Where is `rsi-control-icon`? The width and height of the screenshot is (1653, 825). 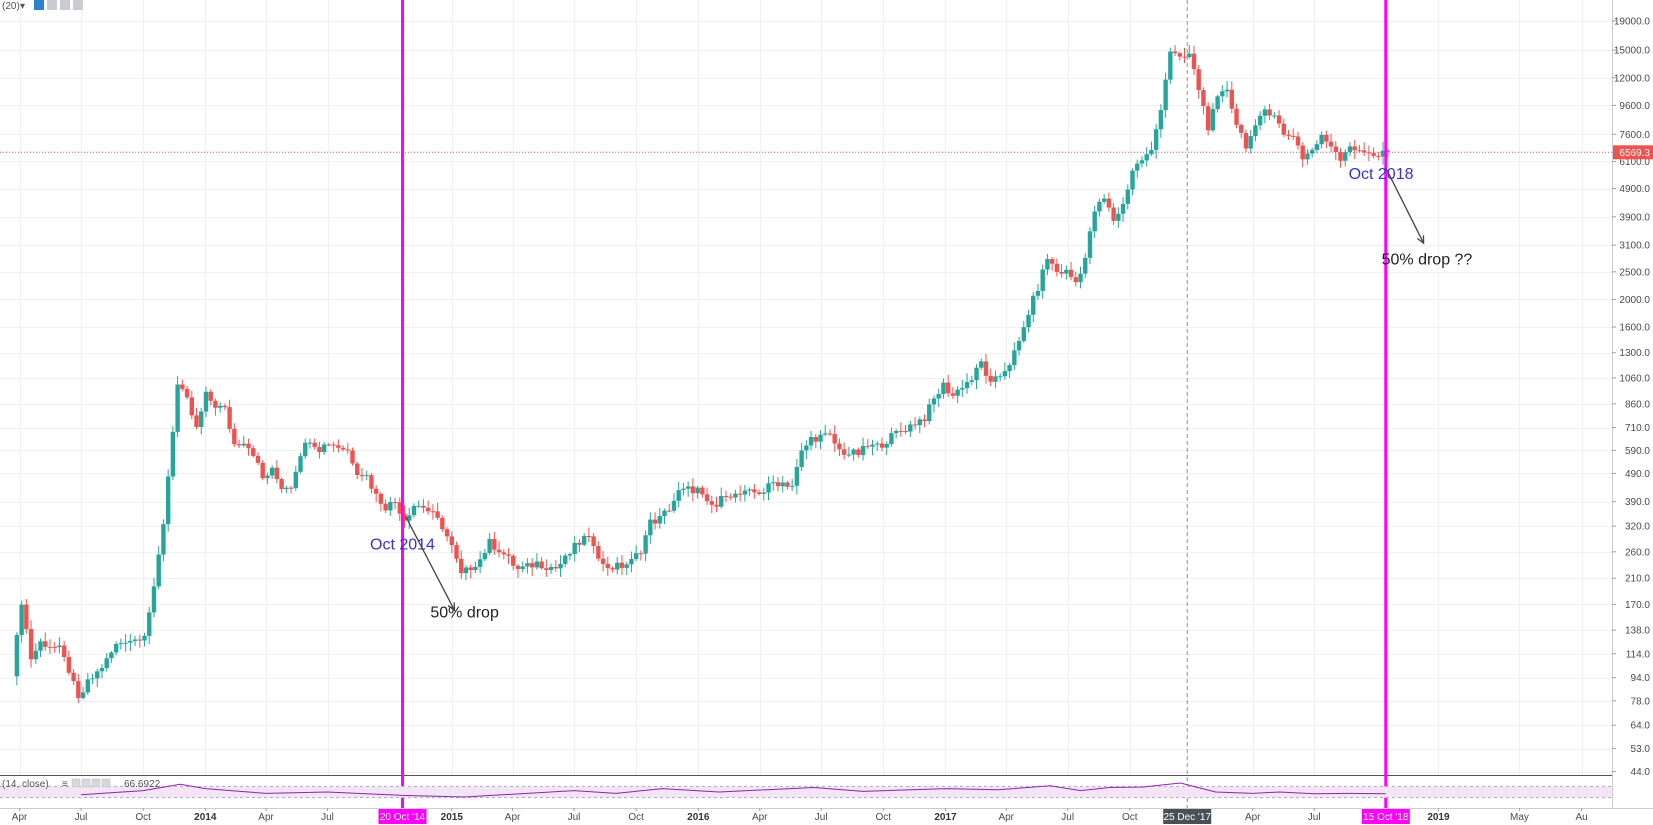
rsi-control-icon is located at coordinates (106, 783).